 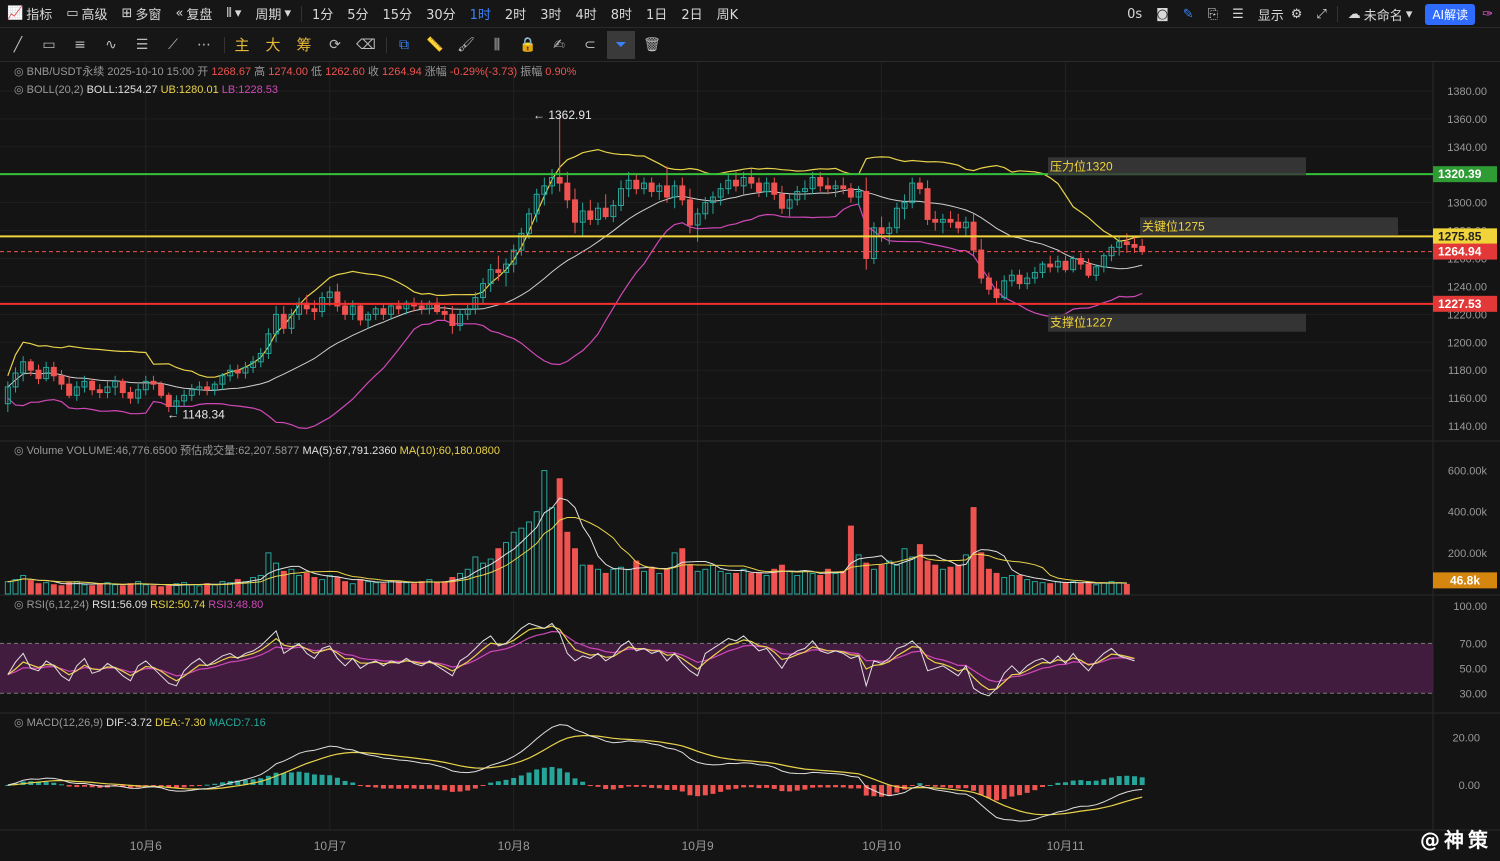 I want to click on watermark: @神策, so click(x=1456, y=840).